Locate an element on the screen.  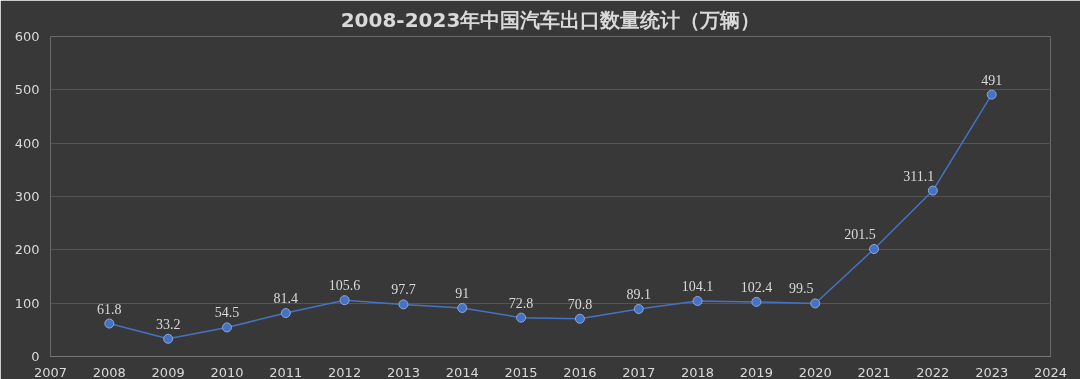
y-tick-label: 400 is located at coordinates (27, 143).